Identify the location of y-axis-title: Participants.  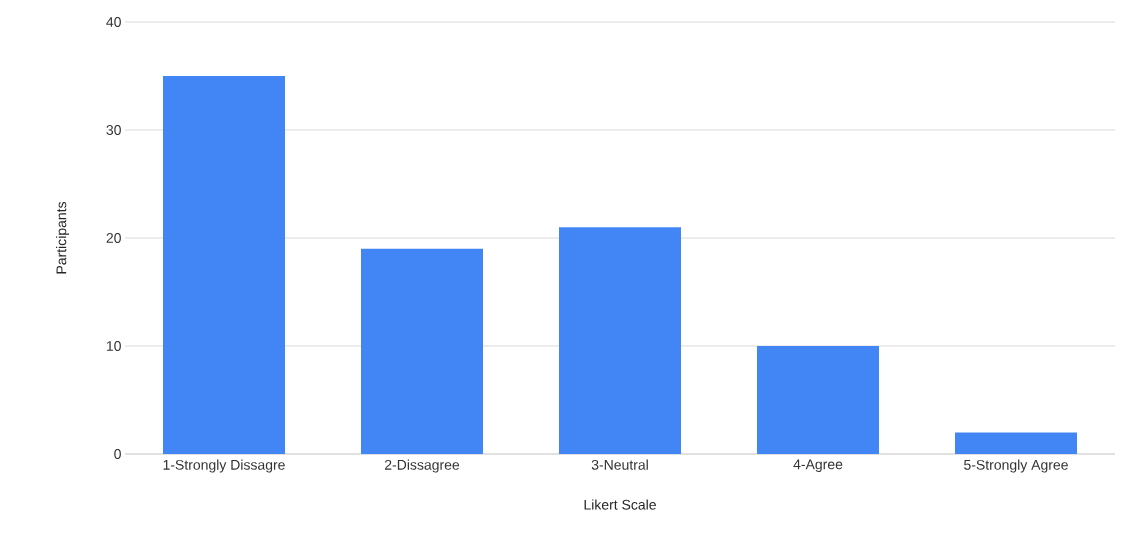
(63, 237).